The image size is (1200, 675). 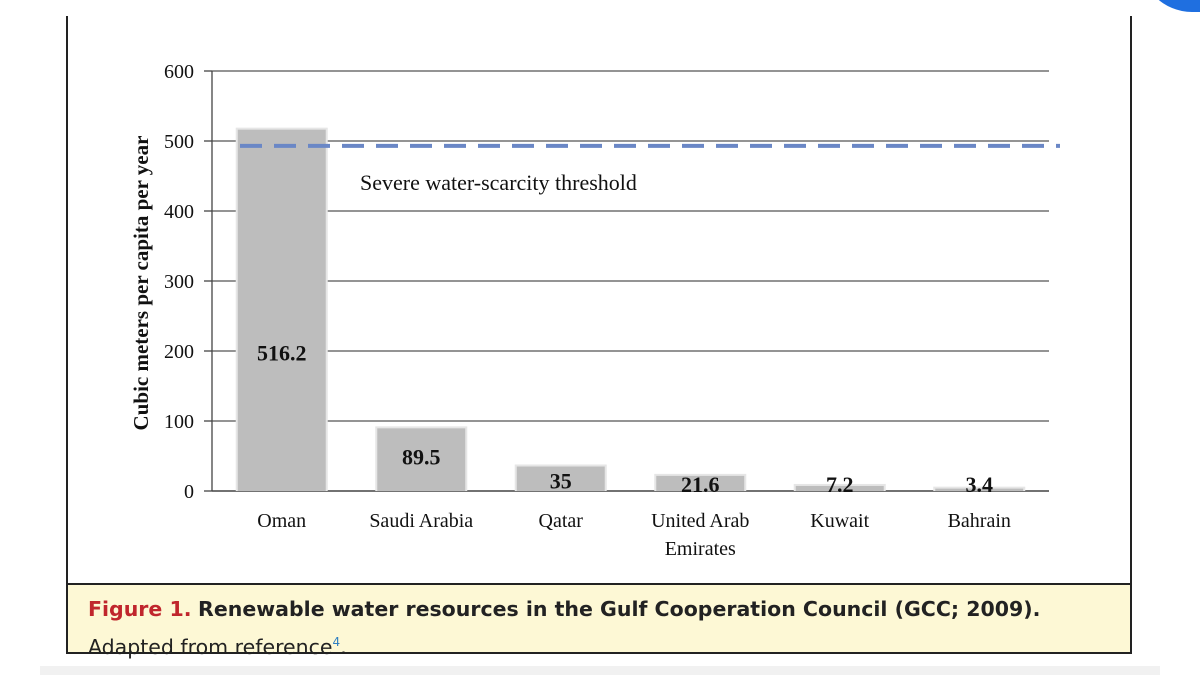 What do you see at coordinates (600, 670) in the screenshot?
I see `bottom-divider` at bounding box center [600, 670].